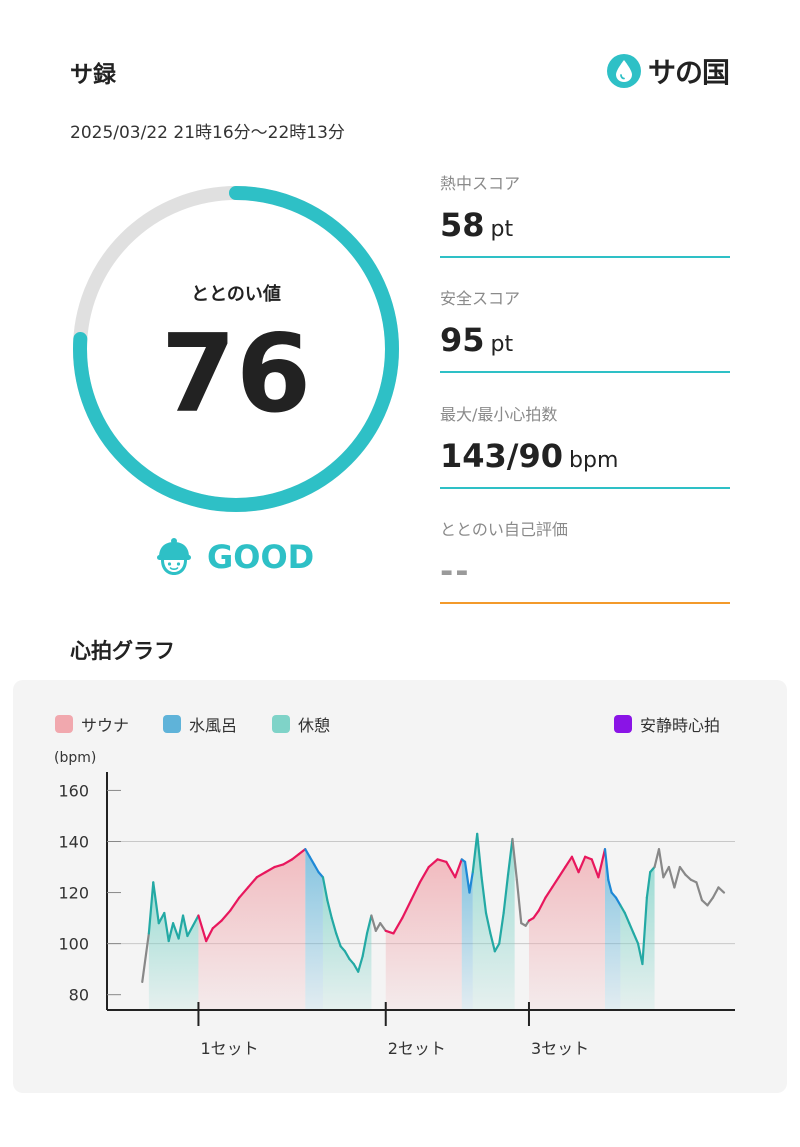  What do you see at coordinates (73, 790) in the screenshot?
I see `y-tick-label: 160` at bounding box center [73, 790].